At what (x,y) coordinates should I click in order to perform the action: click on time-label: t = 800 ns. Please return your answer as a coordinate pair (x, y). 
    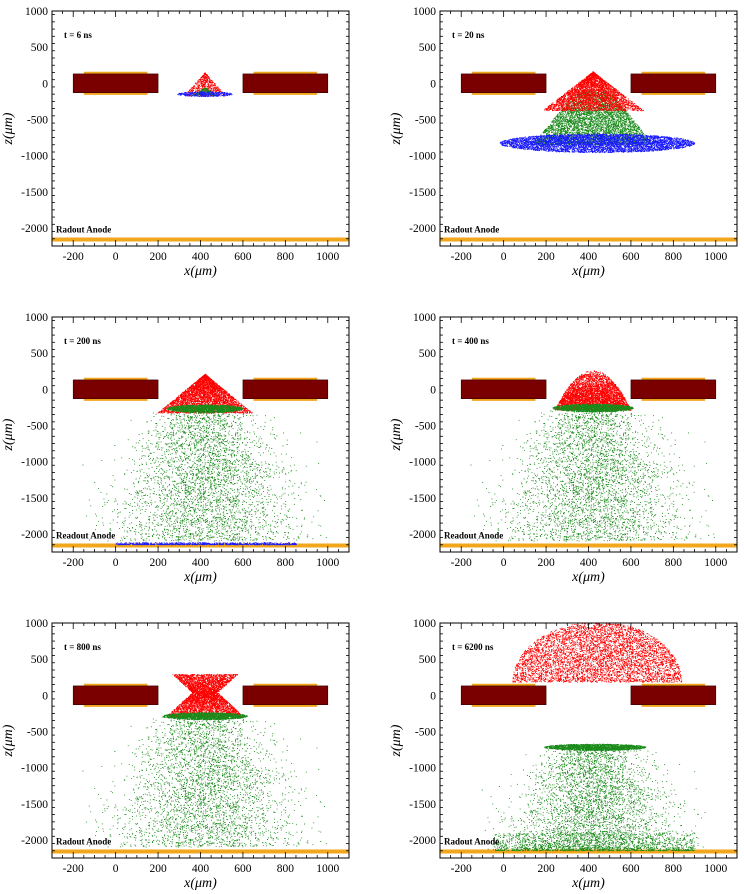
    Looking at the image, I should click on (82, 647).